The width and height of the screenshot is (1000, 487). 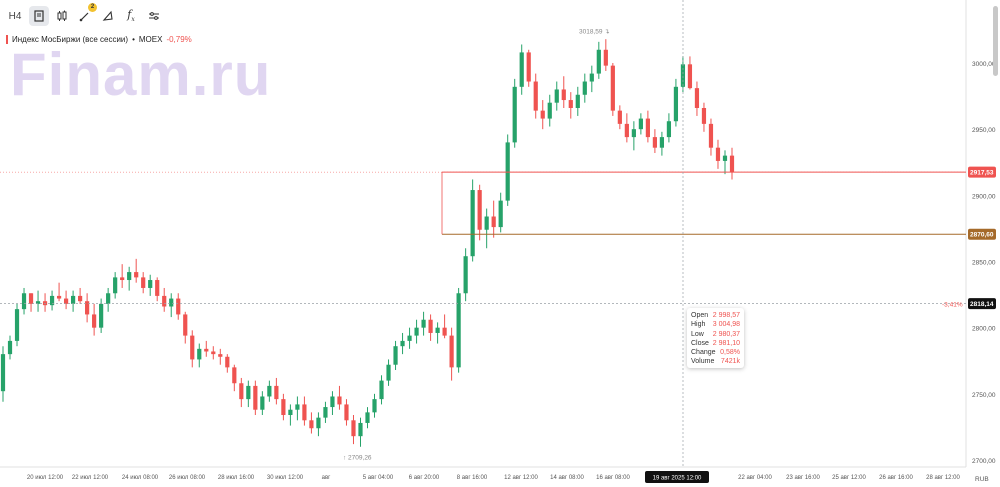 What do you see at coordinates (150, 39) in the screenshot?
I see `instrument-ticker: MOEX` at bounding box center [150, 39].